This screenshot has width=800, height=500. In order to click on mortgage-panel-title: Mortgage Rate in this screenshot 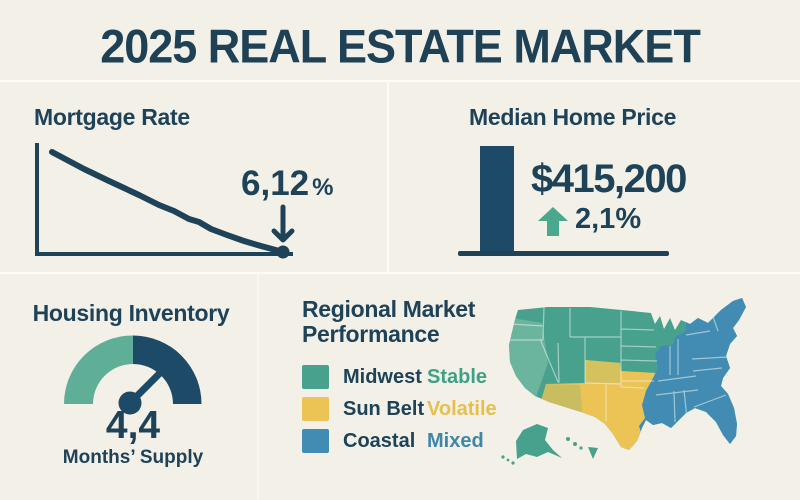, I will do `click(112, 117)`.